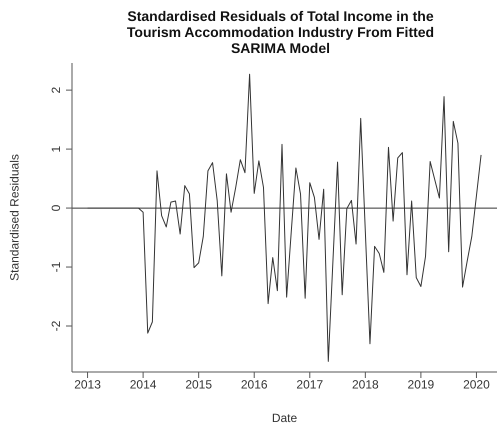  What do you see at coordinates (14, 217) in the screenshot?
I see `y-axis-title: Standardised Residuals` at bounding box center [14, 217].